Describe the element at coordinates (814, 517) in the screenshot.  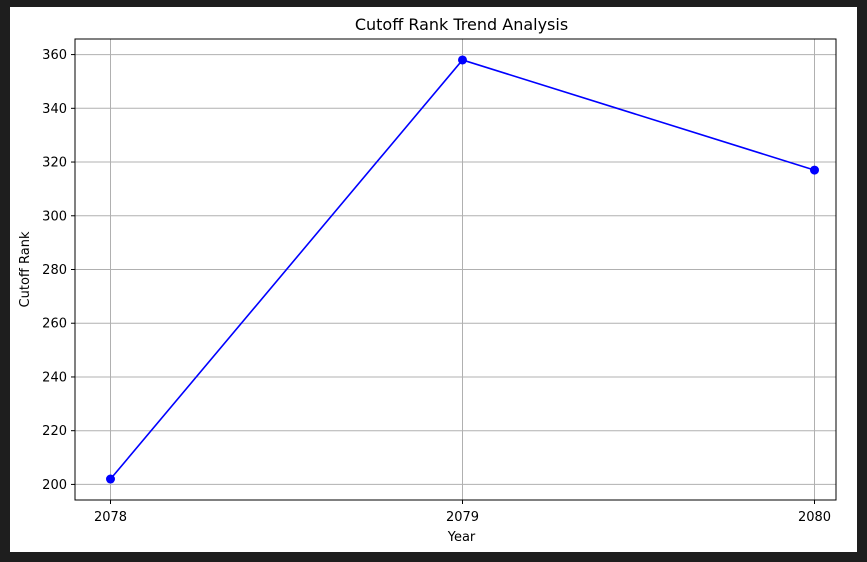
I see `x-tick-label: 2080` at that location.